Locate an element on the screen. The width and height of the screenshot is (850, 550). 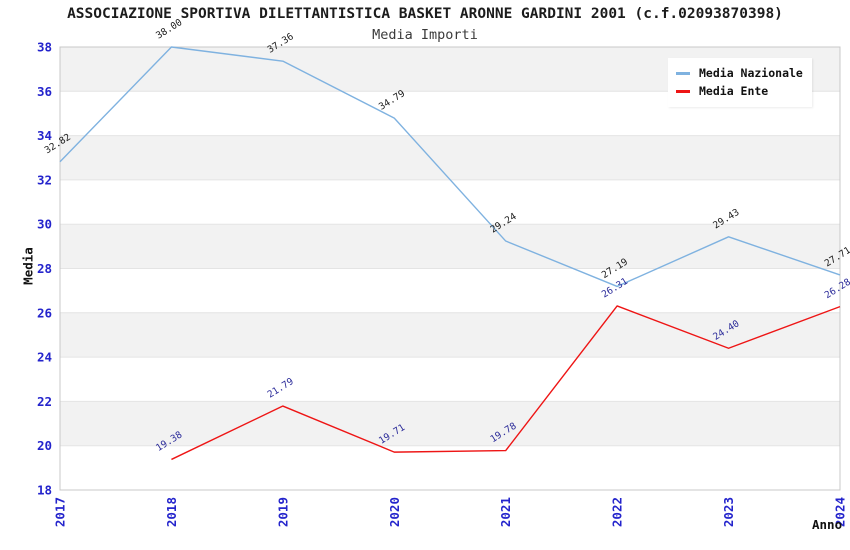
x-tick-label: 2020 is located at coordinates (394, 512).